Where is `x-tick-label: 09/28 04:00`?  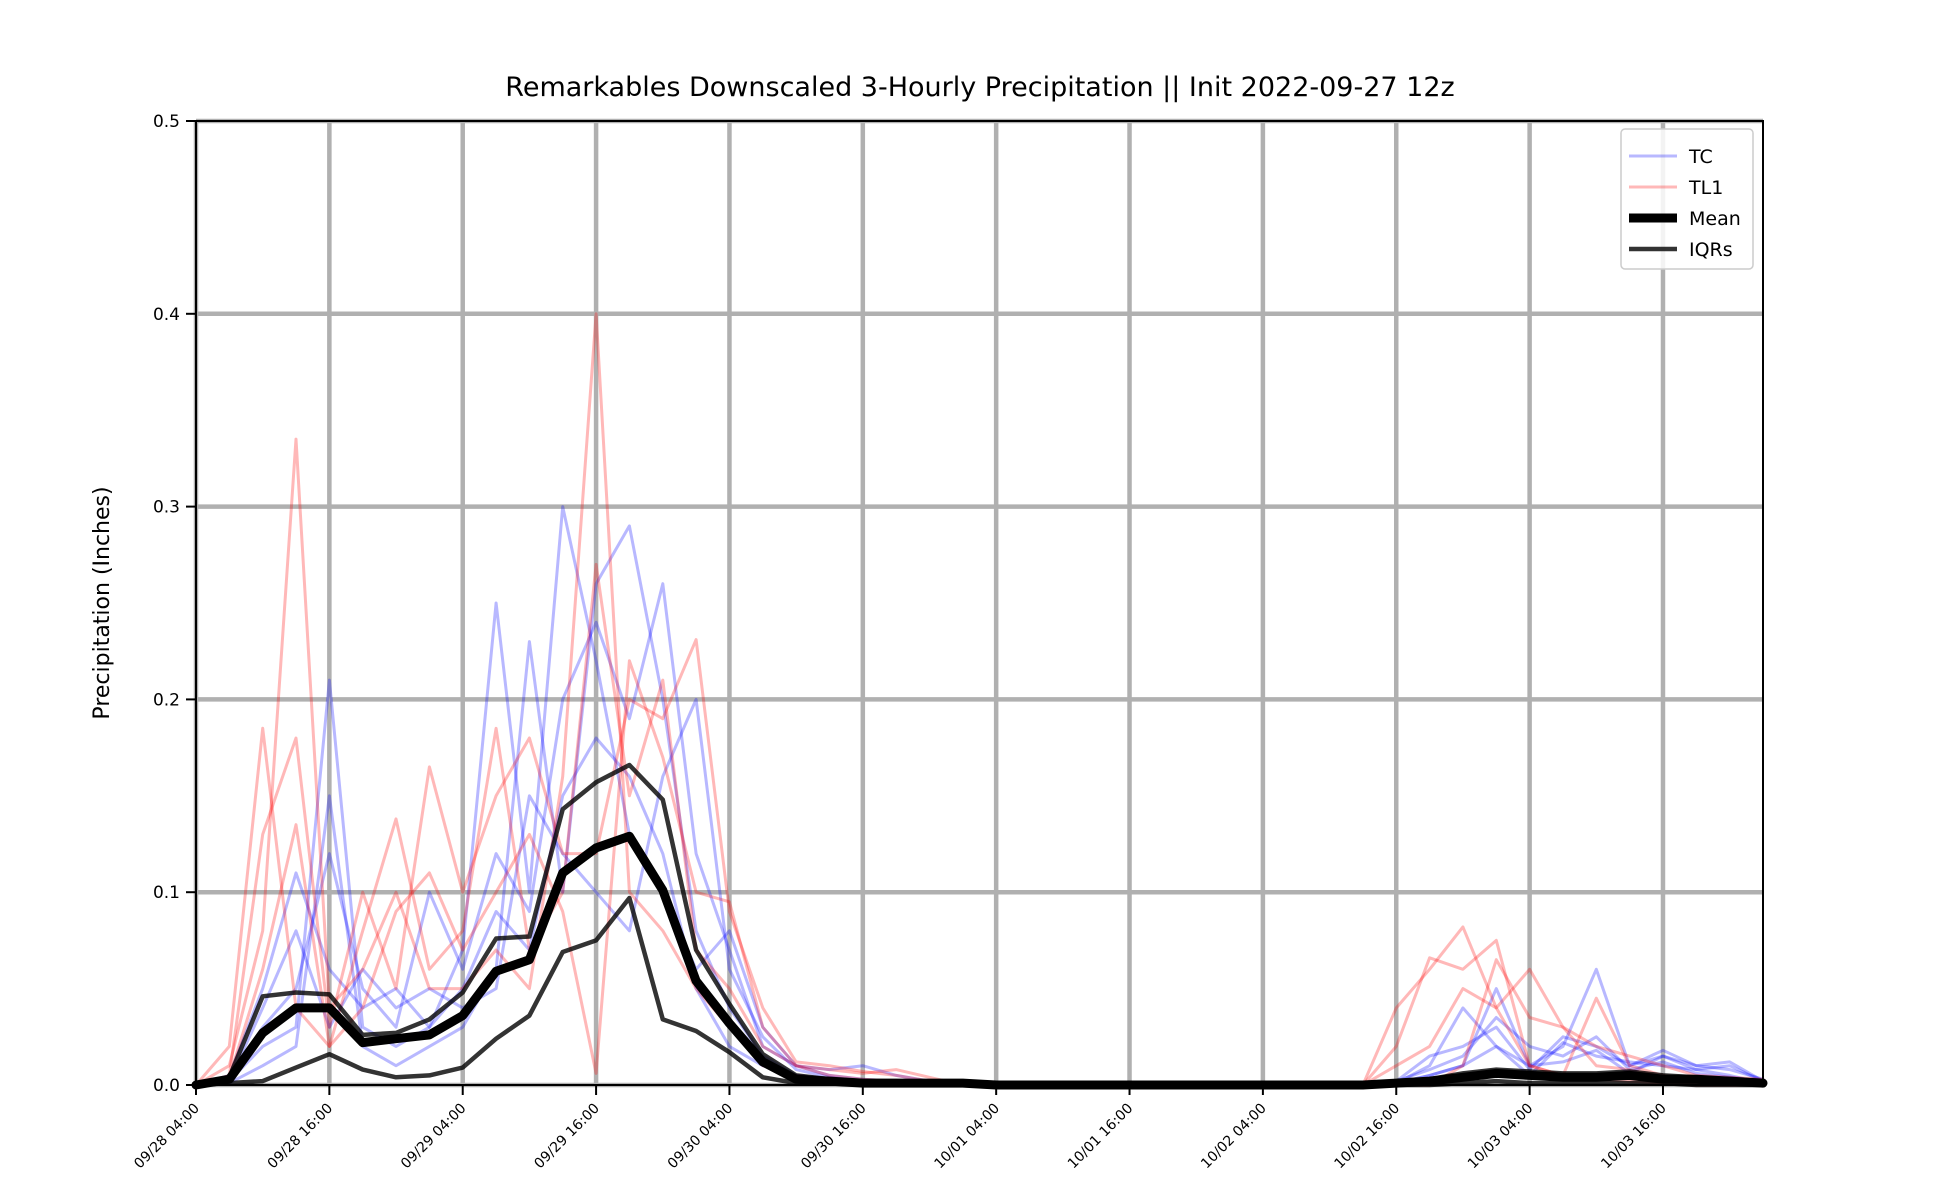 x-tick-label: 09/28 04:00 is located at coordinates (167, 1137).